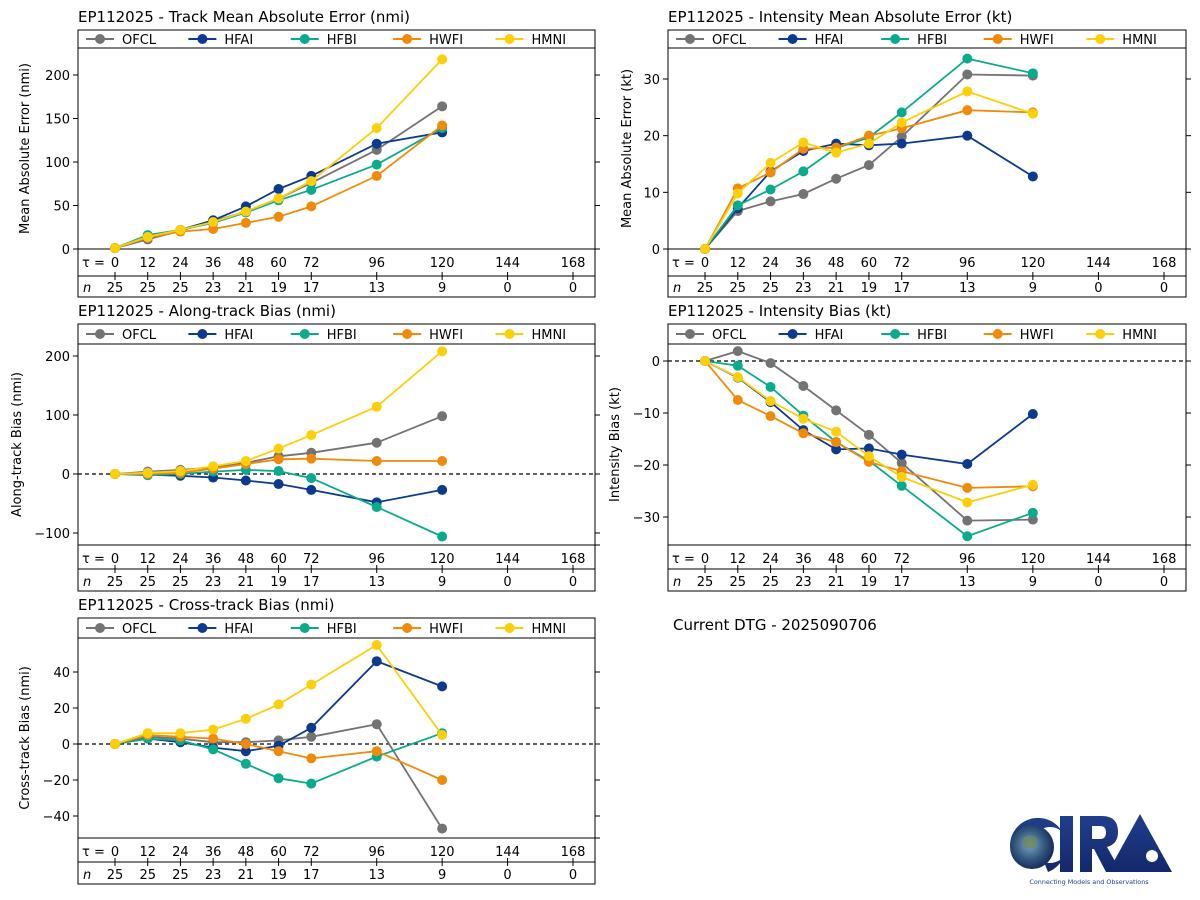 This screenshot has width=1200, height=900. I want to click on y-tick-label: −100, so click(52, 534).